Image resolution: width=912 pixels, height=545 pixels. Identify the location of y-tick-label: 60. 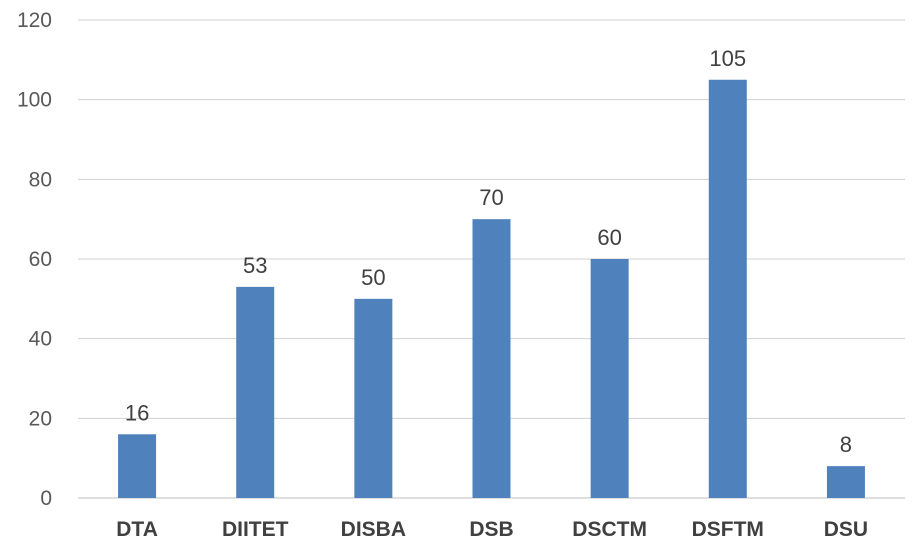
(40, 259).